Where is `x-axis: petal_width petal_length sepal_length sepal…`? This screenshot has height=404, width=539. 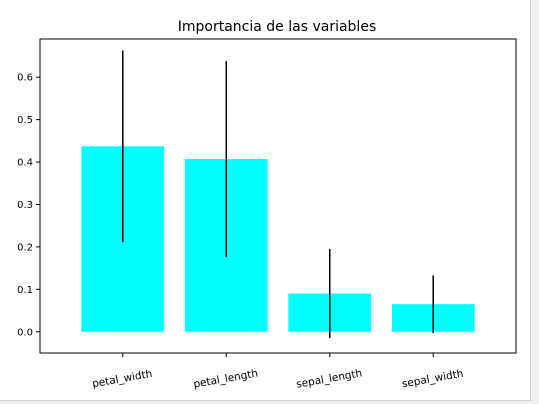 x-axis: petal_width petal_length sepal_length sepal… is located at coordinates (277, 372).